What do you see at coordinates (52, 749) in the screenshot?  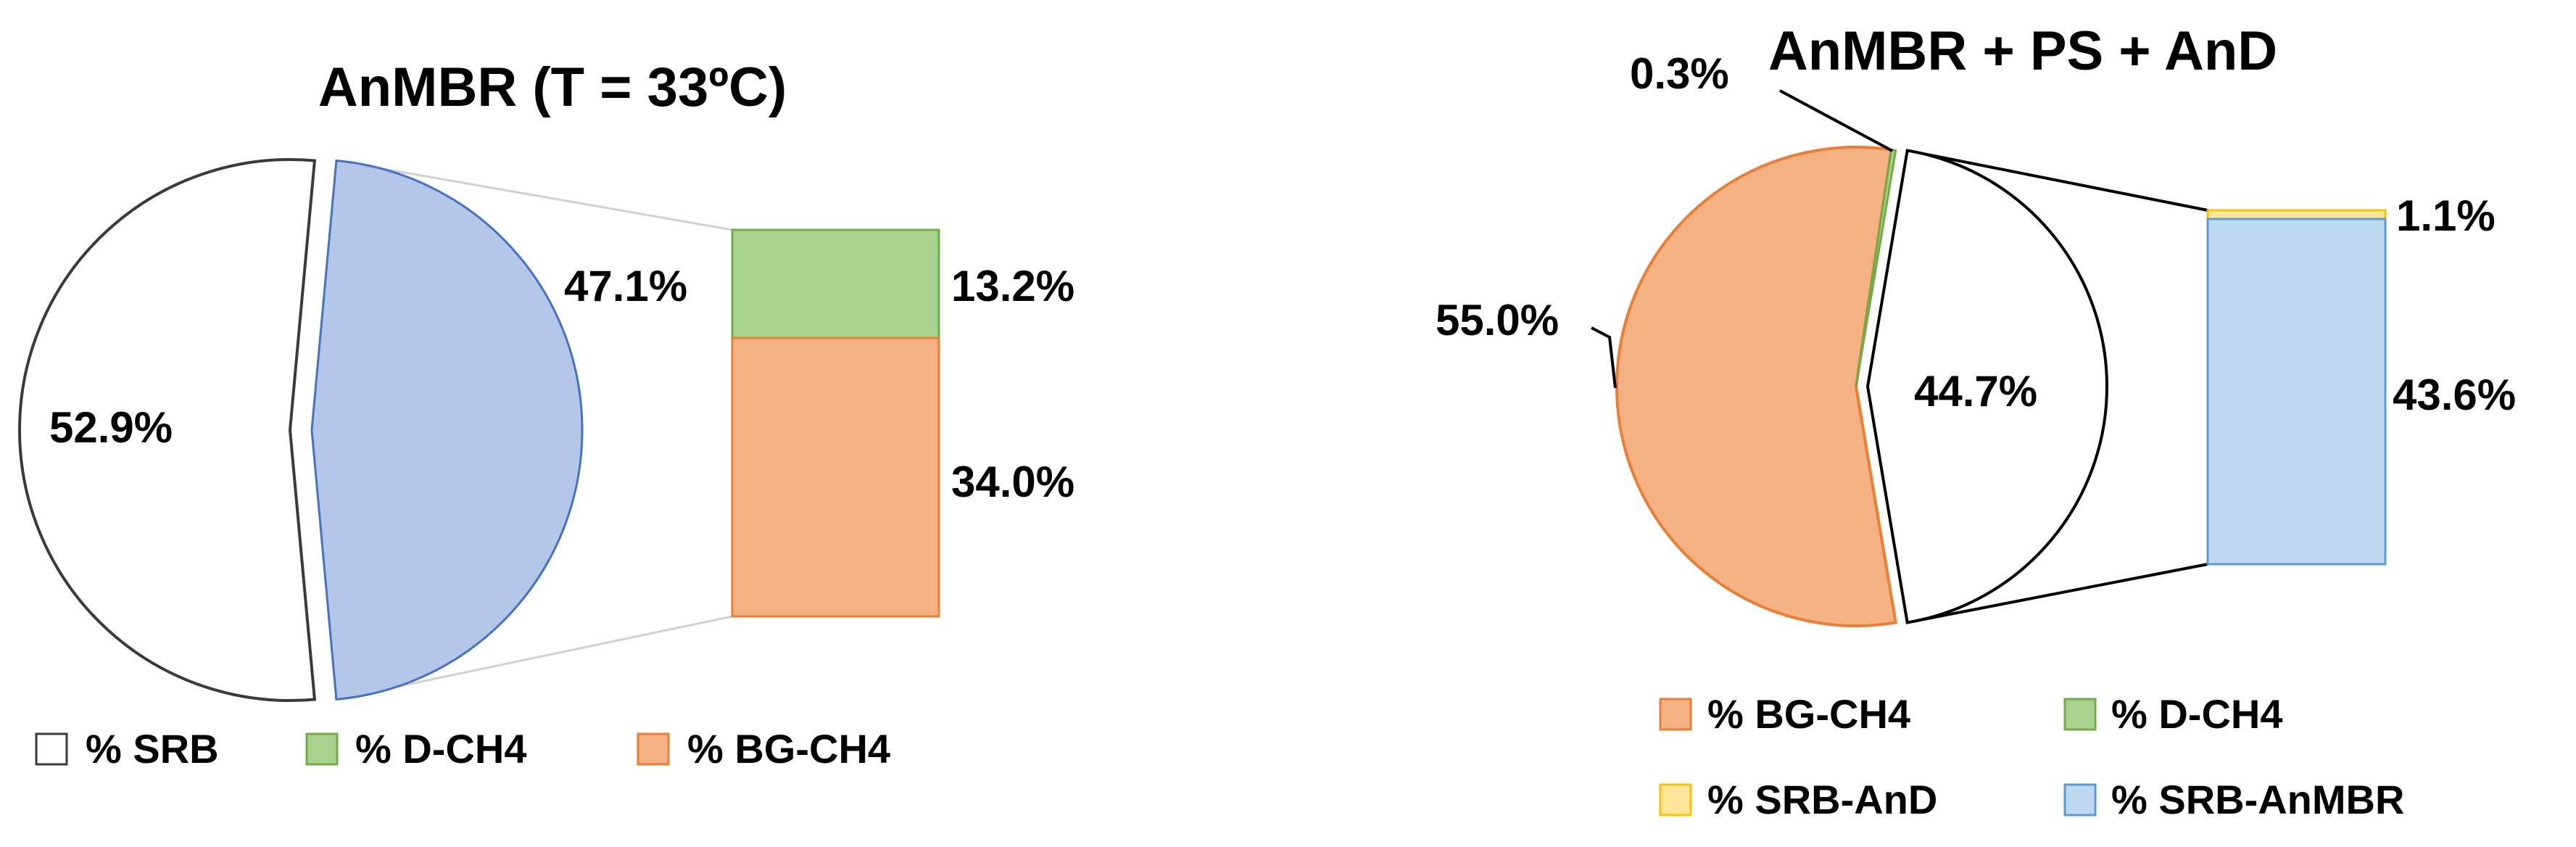 I see `chart-1-legend-swatch-srb` at bounding box center [52, 749].